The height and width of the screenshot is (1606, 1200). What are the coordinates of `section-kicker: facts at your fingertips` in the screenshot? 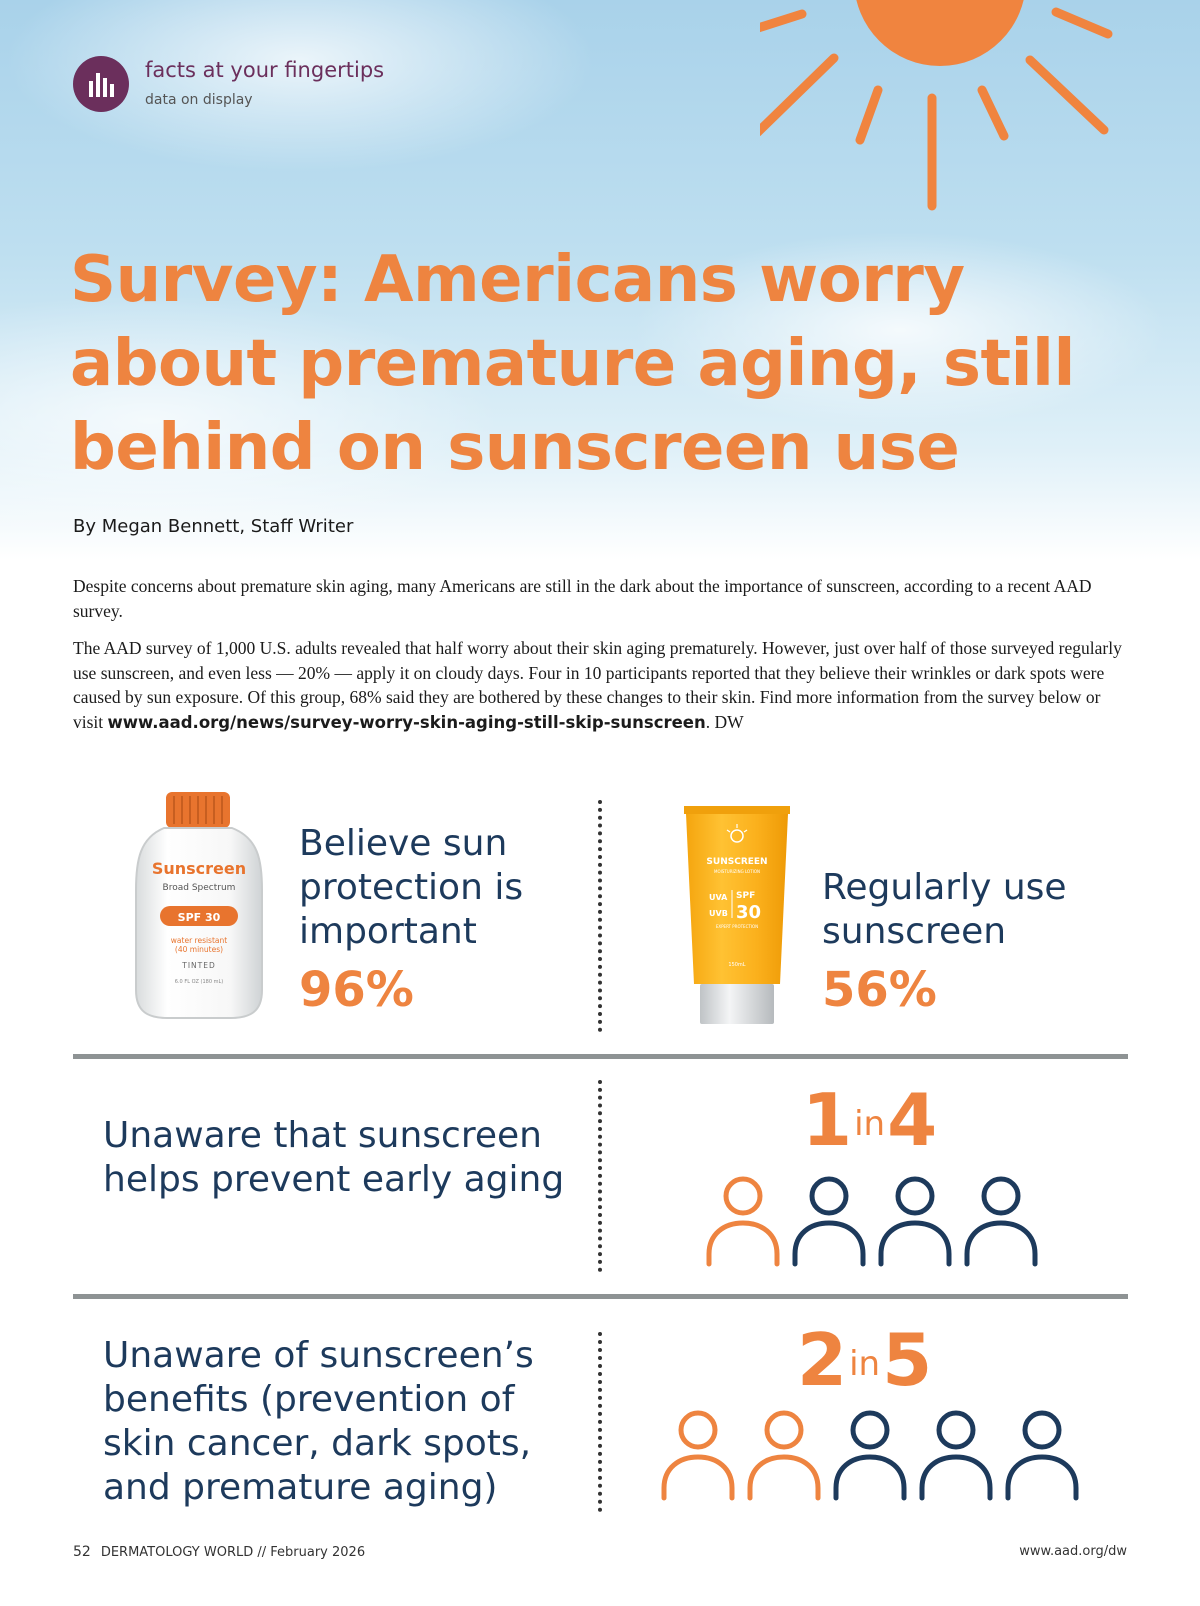 It's located at (265, 70).